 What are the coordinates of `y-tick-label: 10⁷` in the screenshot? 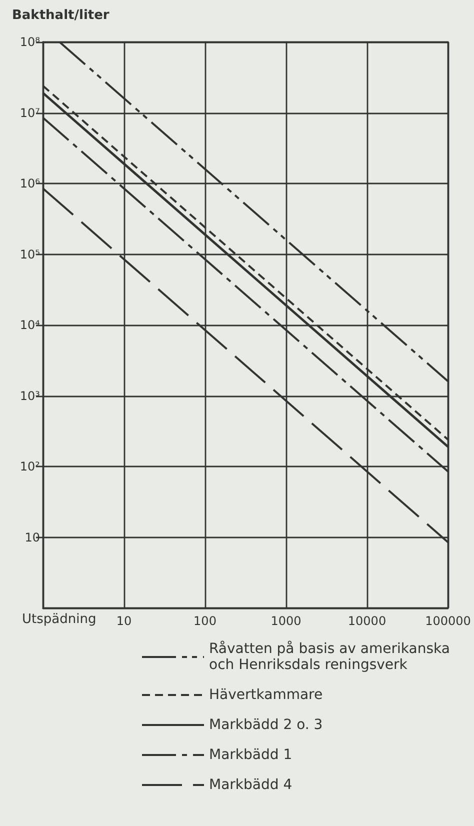 It's located at (30, 113).